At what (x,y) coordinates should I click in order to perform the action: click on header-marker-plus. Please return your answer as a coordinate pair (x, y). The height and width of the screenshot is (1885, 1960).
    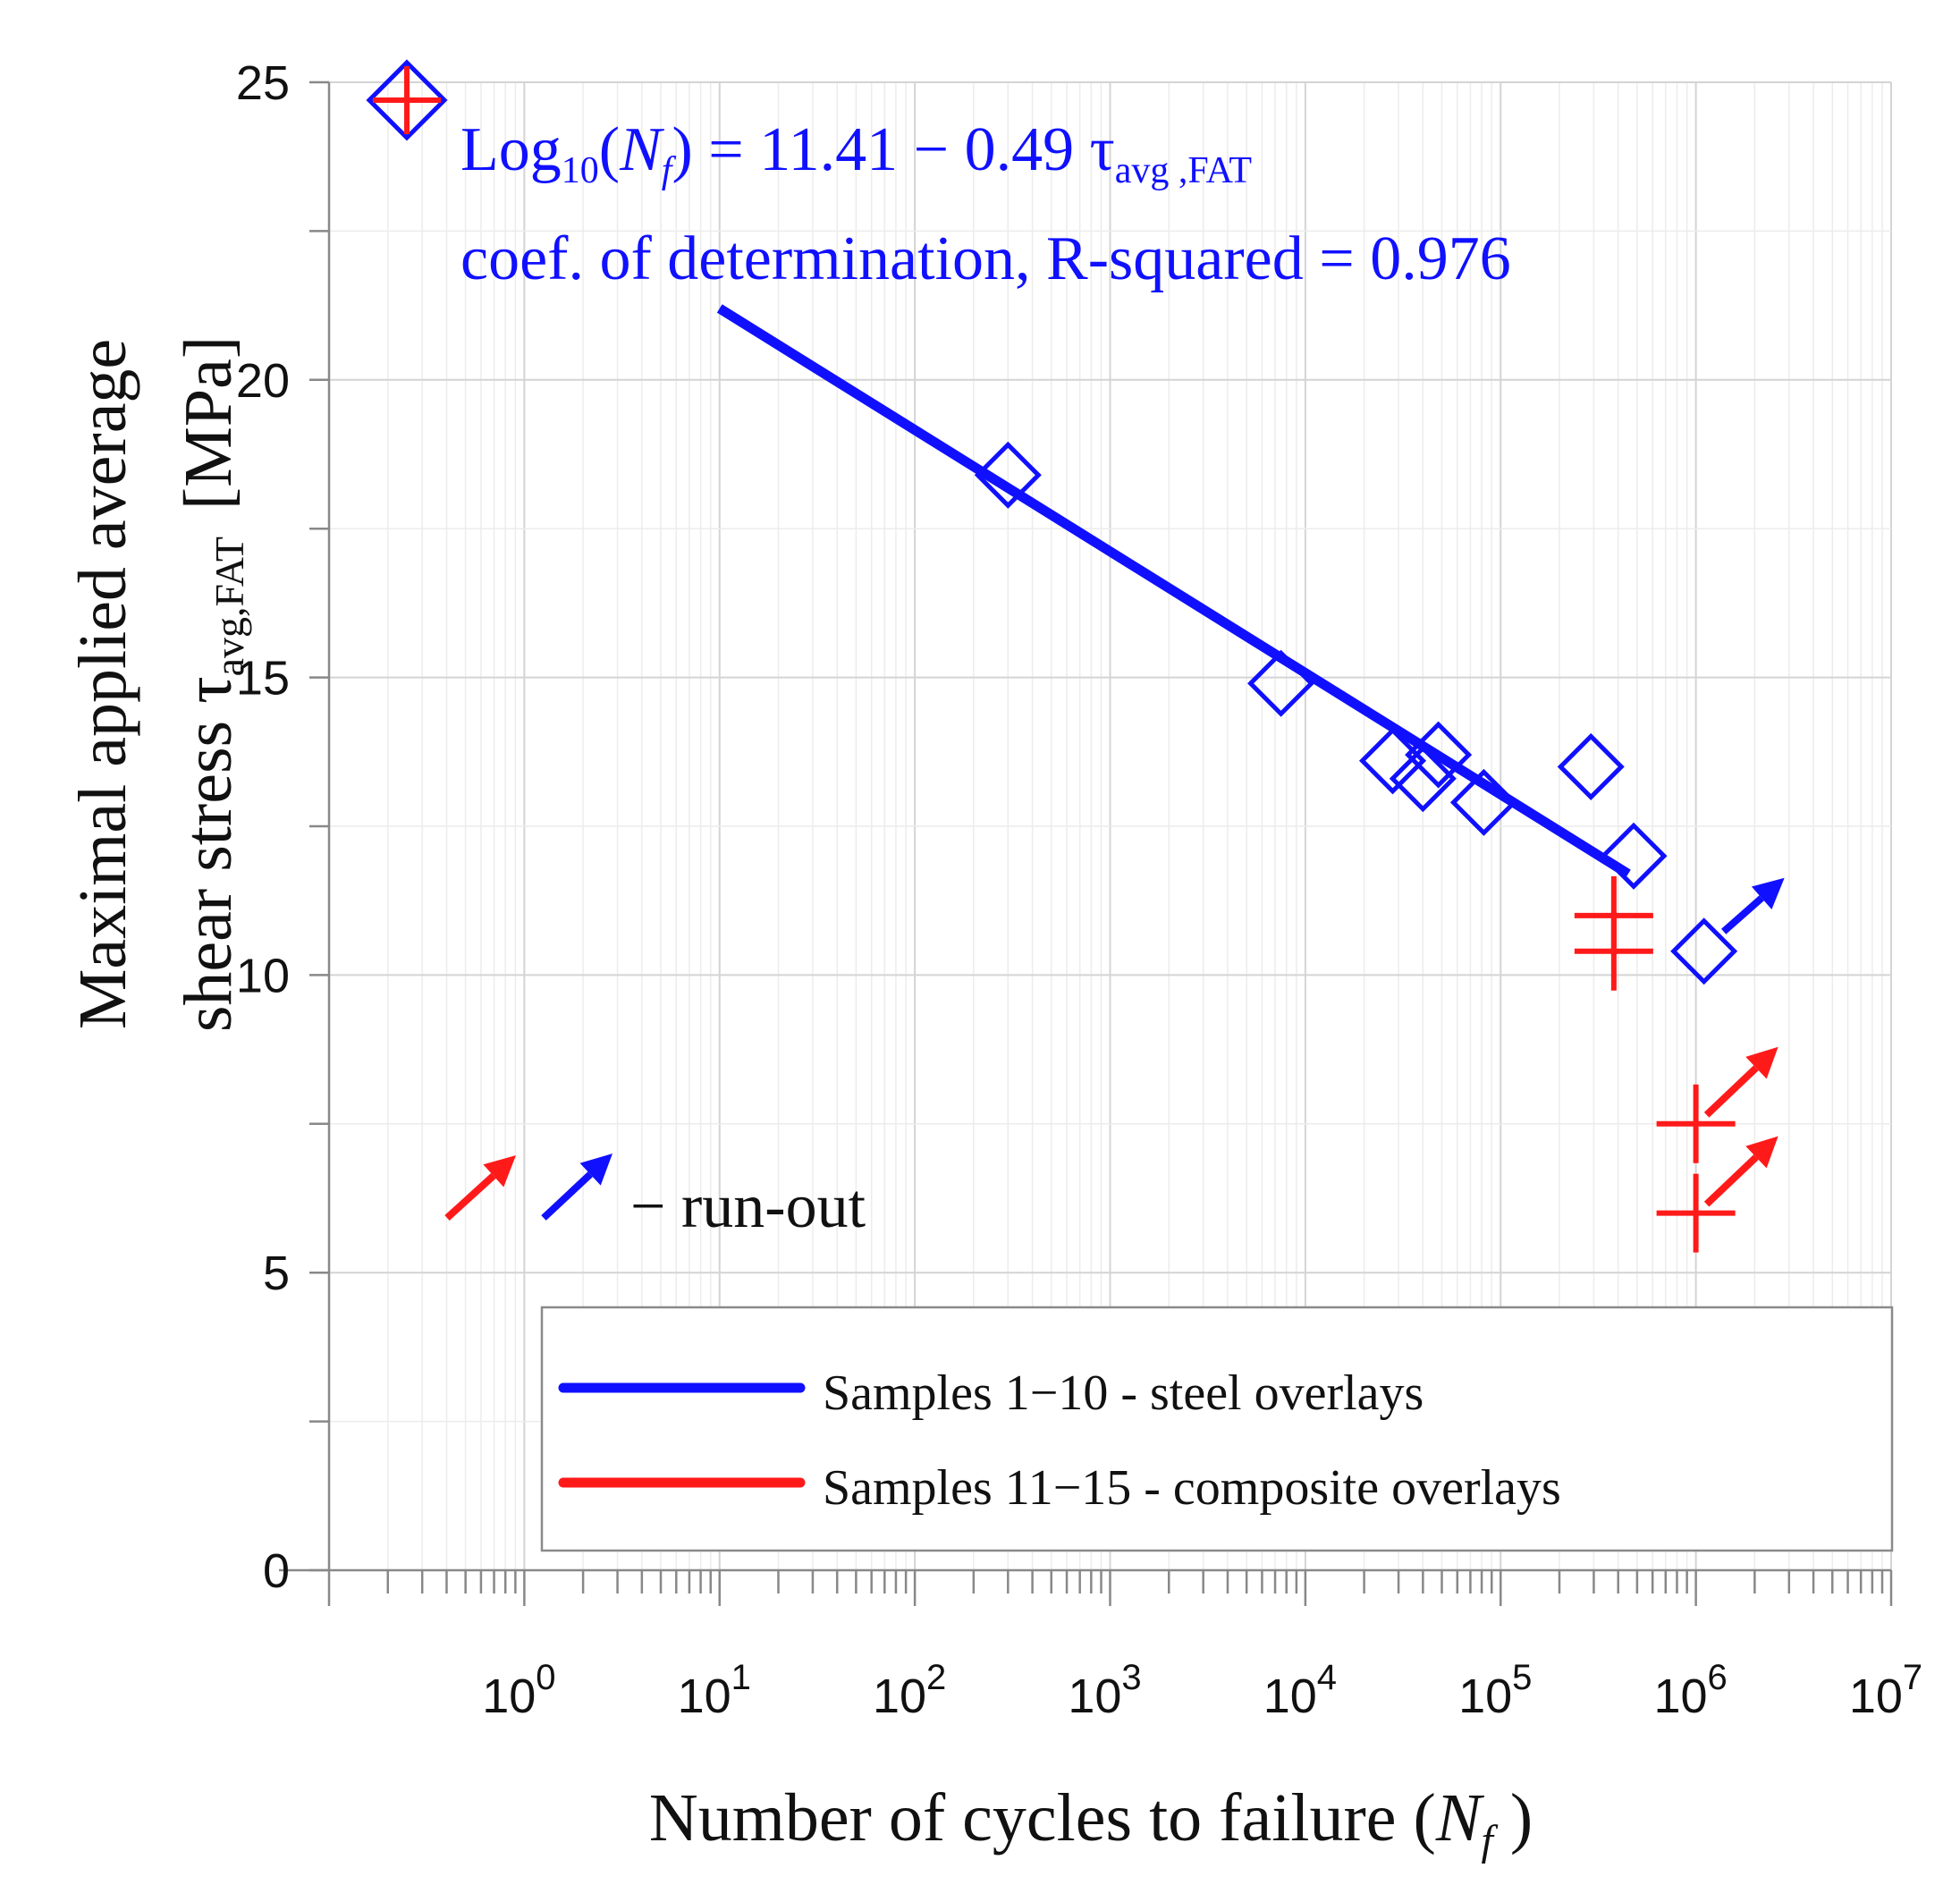
    Looking at the image, I should click on (407, 99).